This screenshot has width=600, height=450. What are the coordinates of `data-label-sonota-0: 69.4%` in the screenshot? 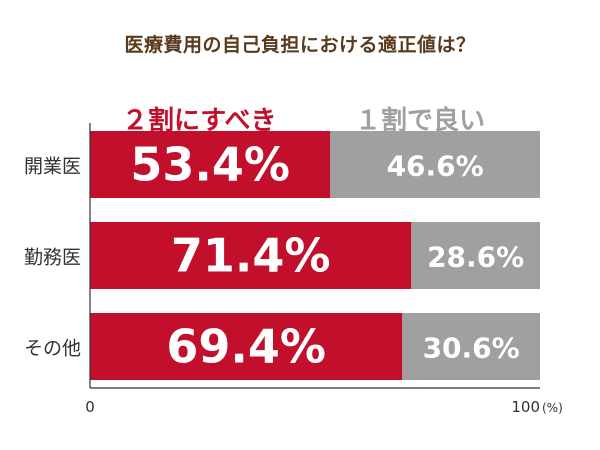 It's located at (246, 347).